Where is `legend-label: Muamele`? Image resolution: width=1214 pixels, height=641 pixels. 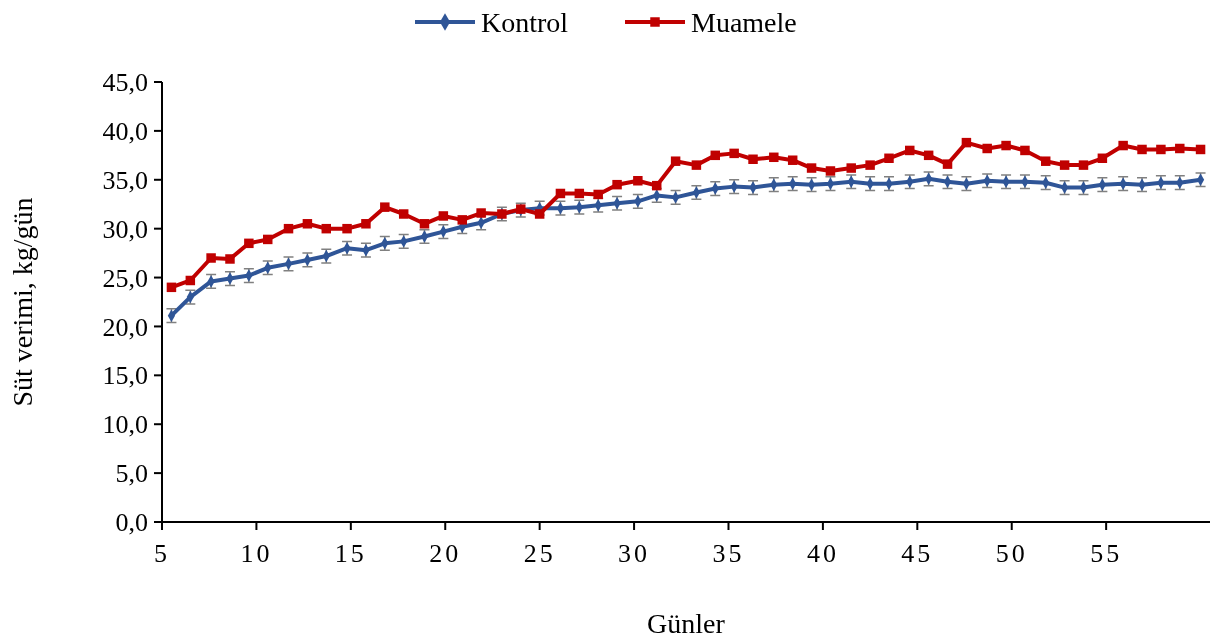
legend-label: Muamele is located at coordinates (744, 22).